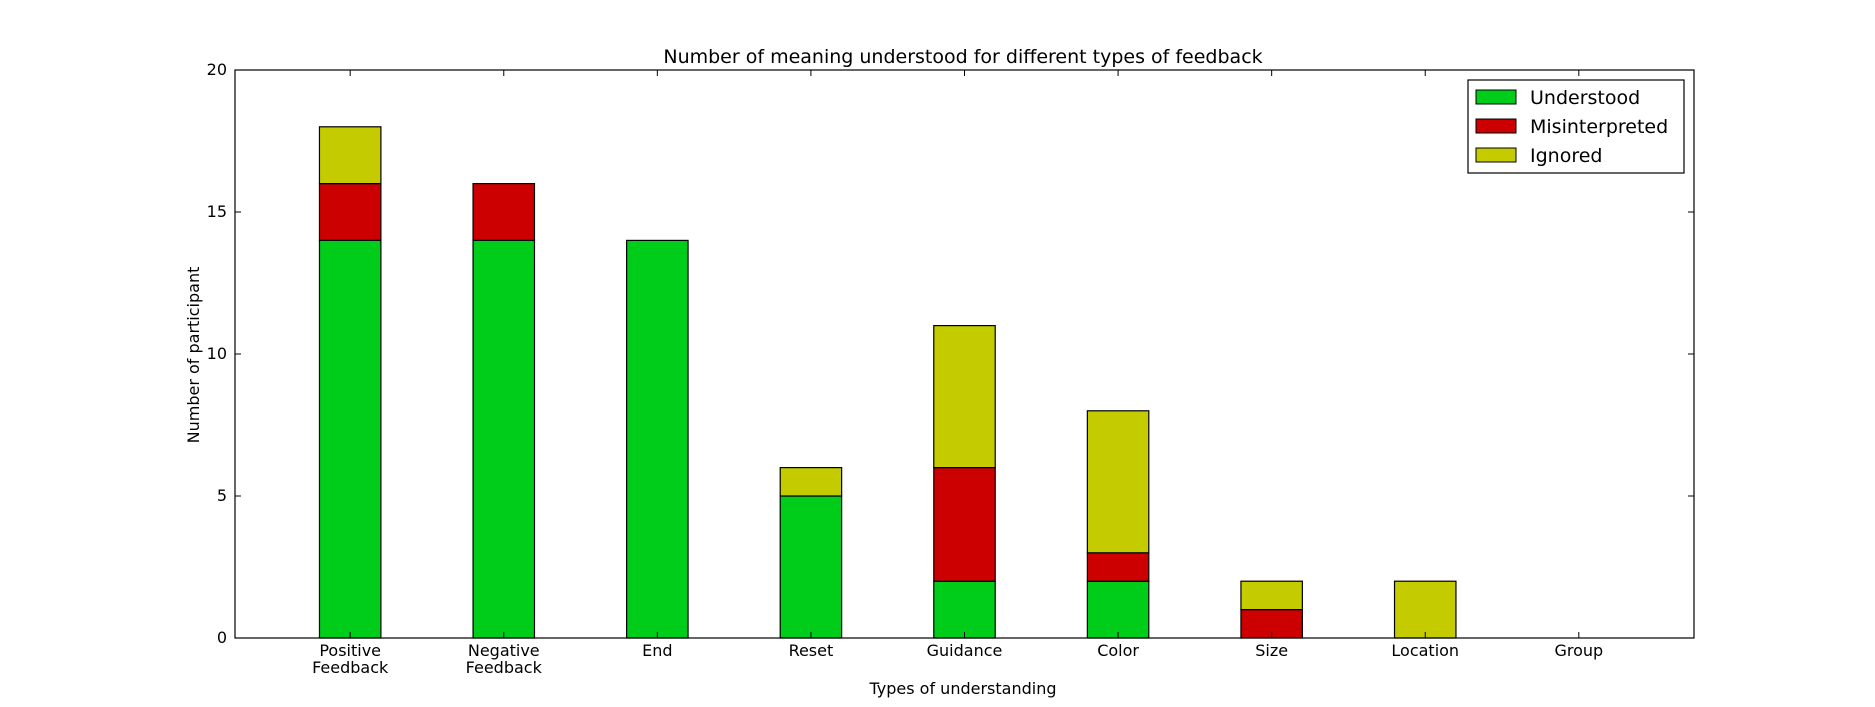 The image size is (1875, 707). I want to click on legend-swatch-ignored, so click(1496, 155).